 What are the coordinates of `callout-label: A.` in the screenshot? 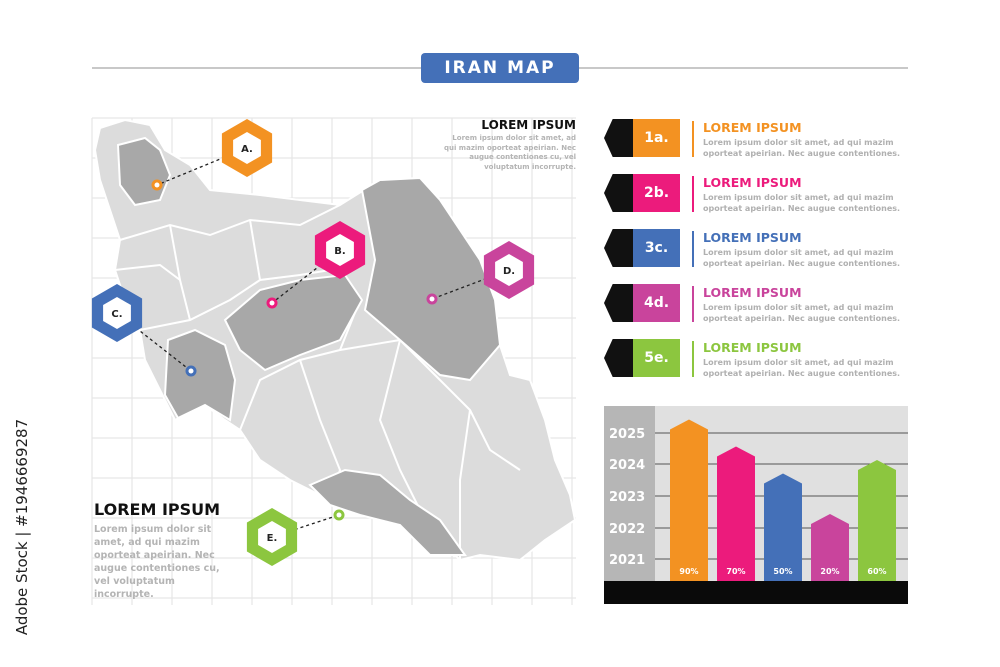 It's located at (247, 149).